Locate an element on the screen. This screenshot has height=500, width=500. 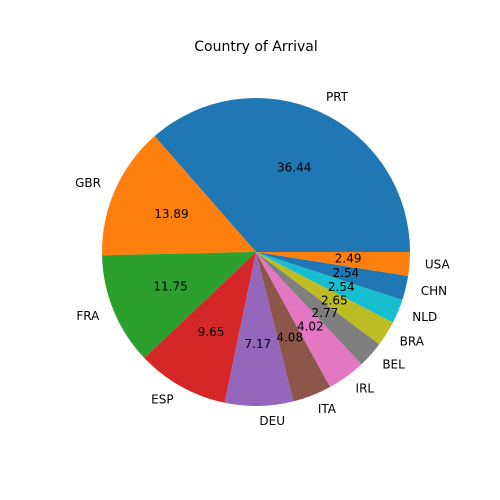
value-label-chn: 2.54 is located at coordinates (345, 273).